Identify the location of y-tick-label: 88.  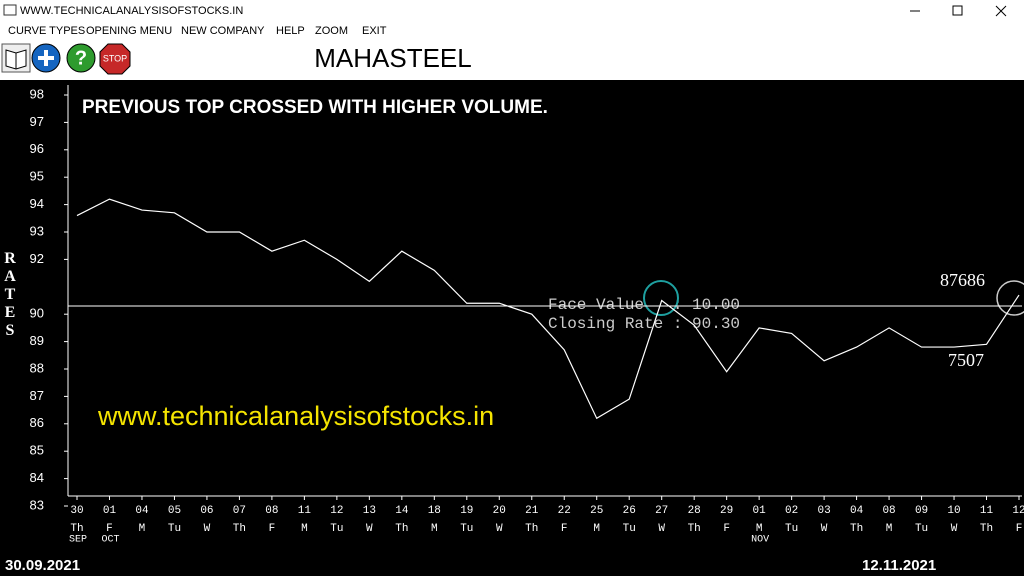
(37, 367).